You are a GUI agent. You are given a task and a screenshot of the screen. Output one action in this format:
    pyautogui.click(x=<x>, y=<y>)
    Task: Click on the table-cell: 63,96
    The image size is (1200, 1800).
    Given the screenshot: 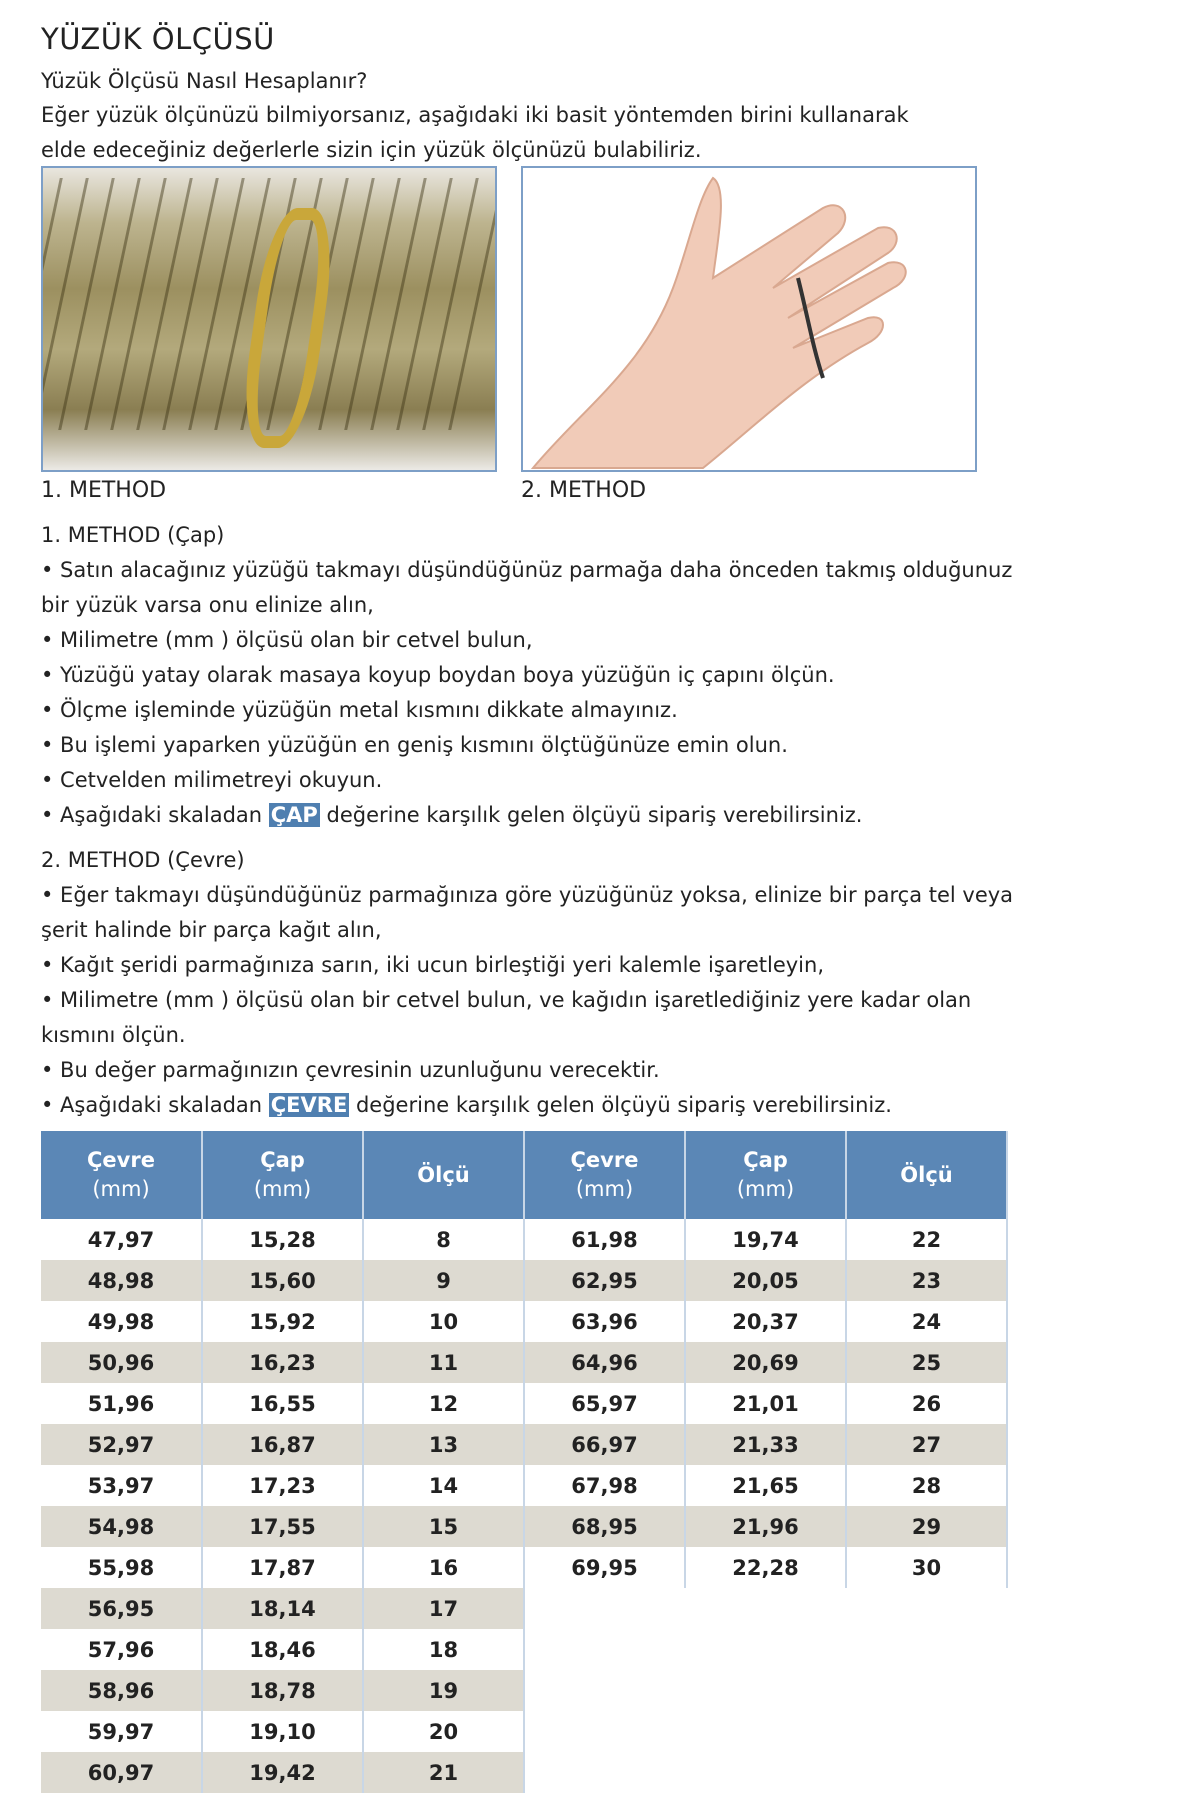 What is the action you would take?
    pyautogui.click(x=605, y=1321)
    